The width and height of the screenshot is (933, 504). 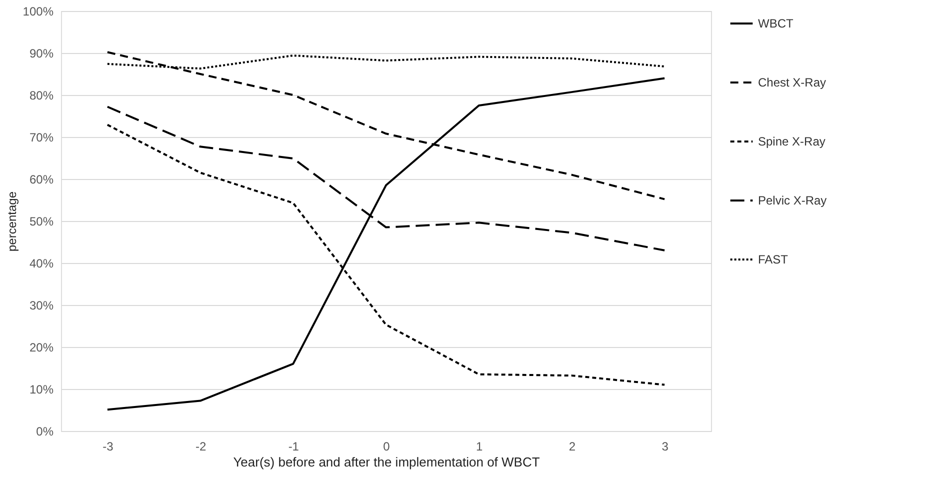 What do you see at coordinates (108, 447) in the screenshot?
I see `x-tick-label: -3` at bounding box center [108, 447].